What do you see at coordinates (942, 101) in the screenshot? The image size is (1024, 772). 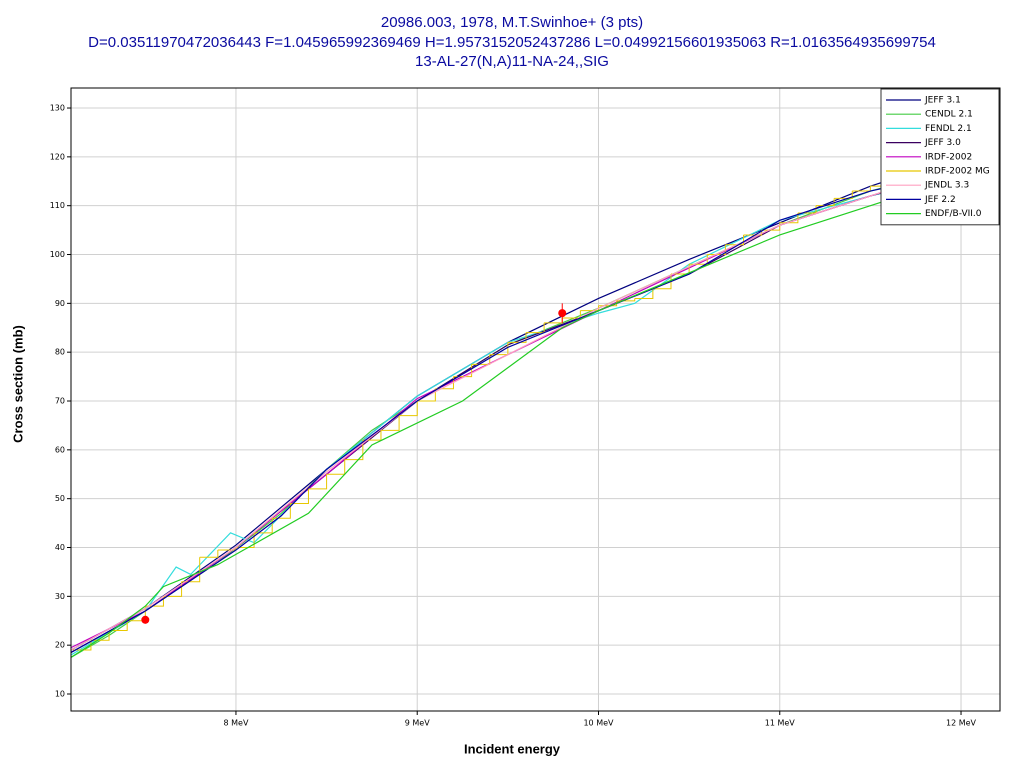 I see `legend-label: JEFF 3.1` at bounding box center [942, 101].